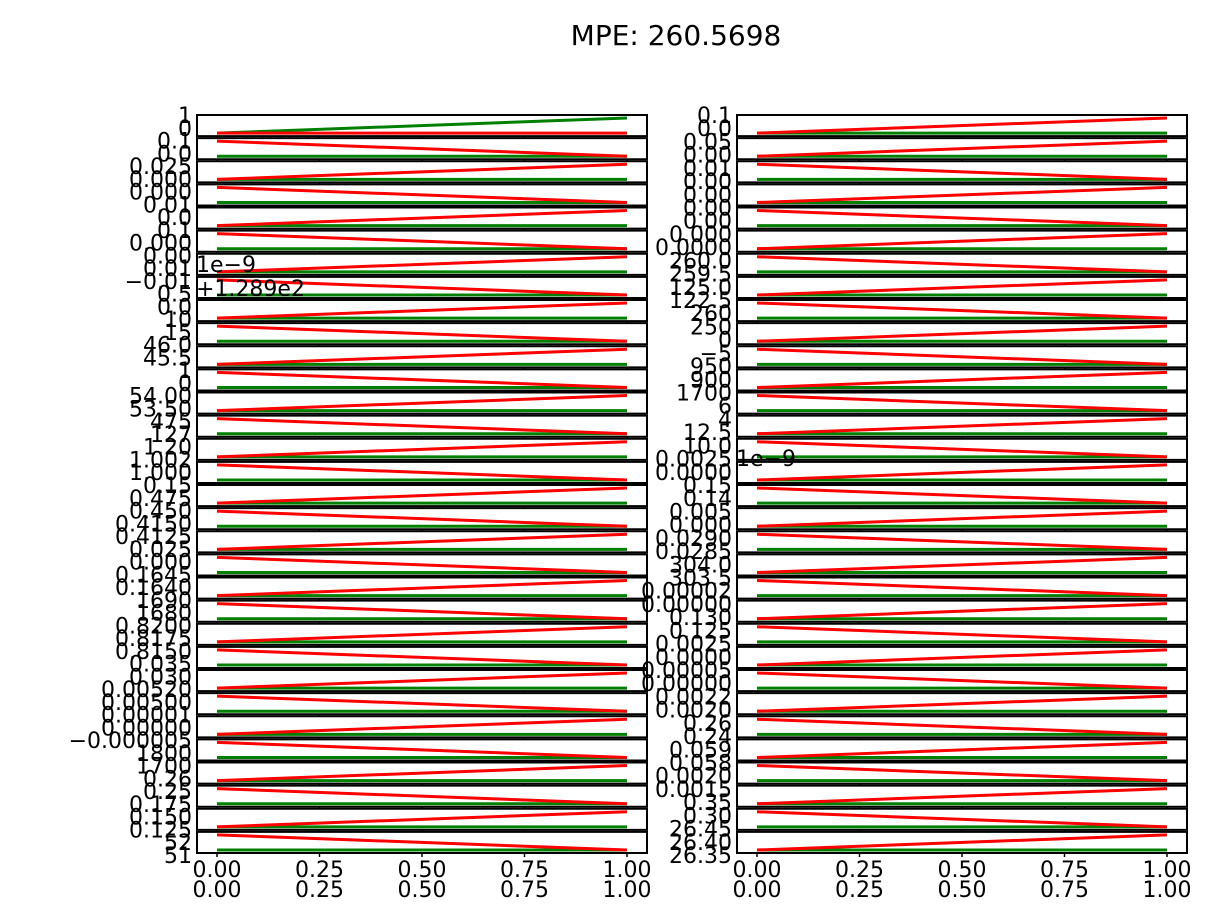 The height and width of the screenshot is (922, 1218). What do you see at coordinates (174, 142) in the screenshot?
I see `y-tick-label: 0.1` at bounding box center [174, 142].